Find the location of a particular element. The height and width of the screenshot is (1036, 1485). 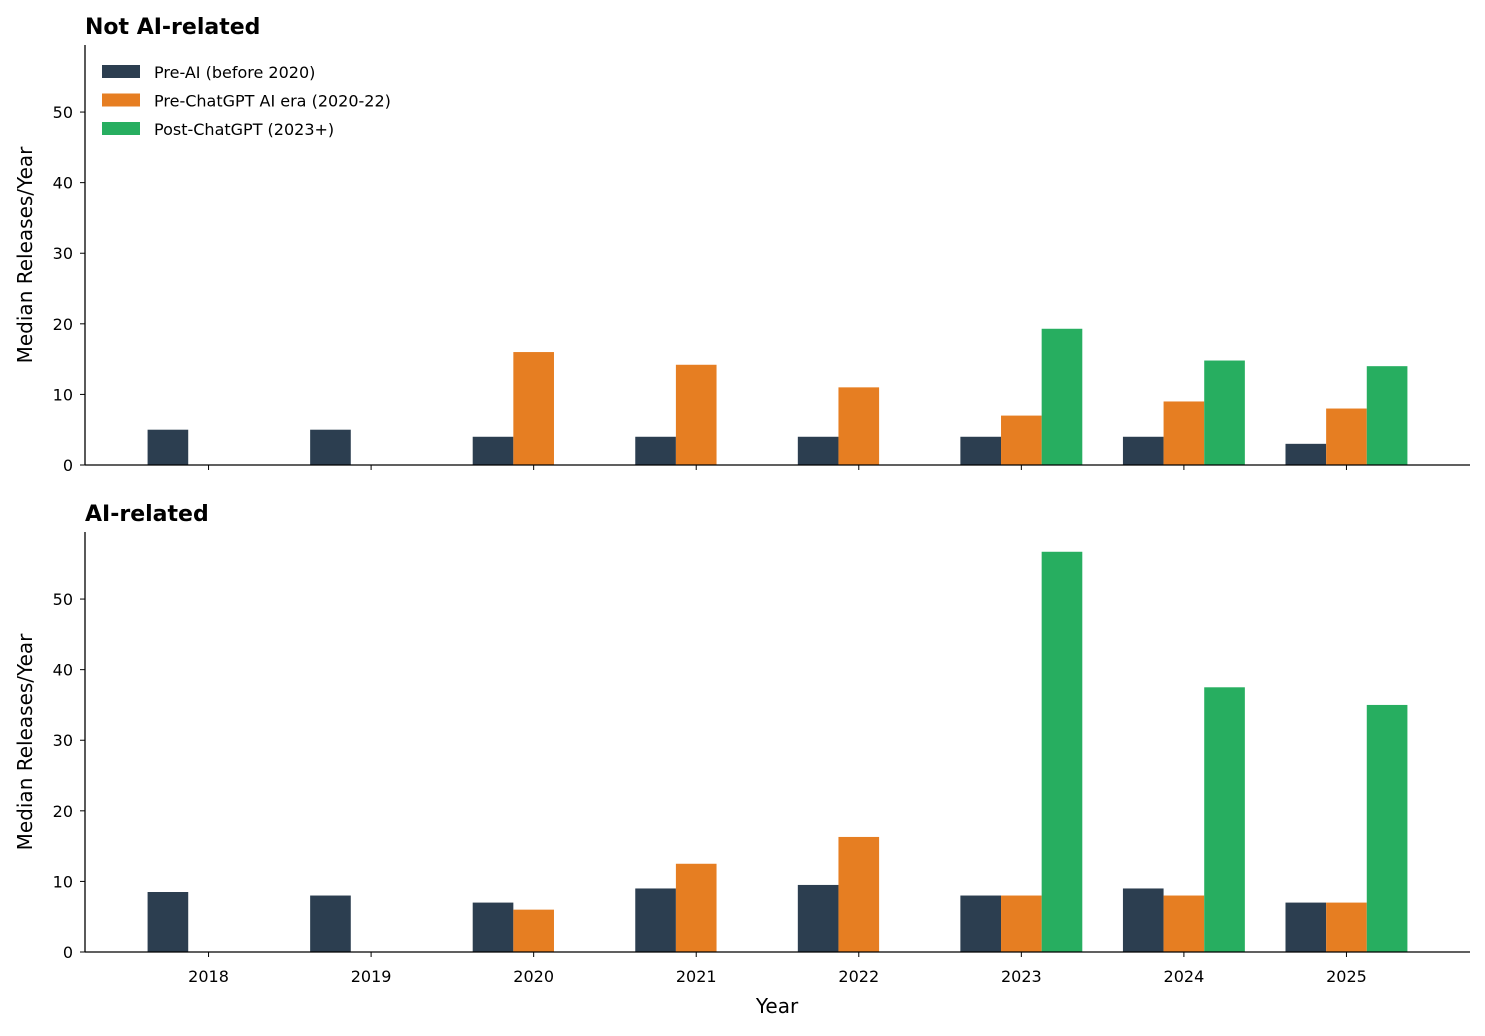

panel-title: Not AI-related is located at coordinates (172, 27).